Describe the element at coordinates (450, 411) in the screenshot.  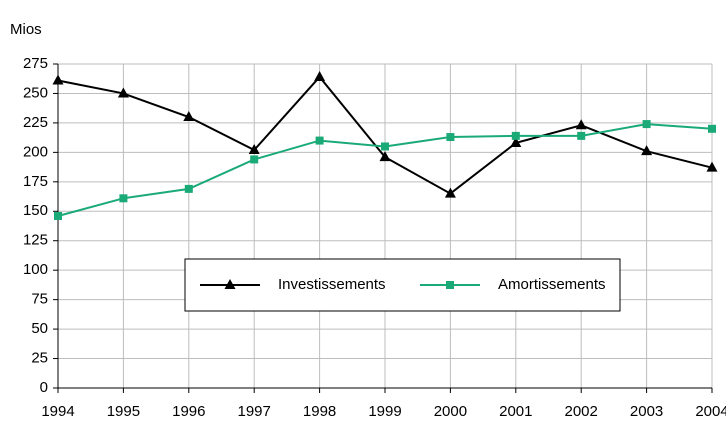
I see `x-tick-label: 2000` at that location.